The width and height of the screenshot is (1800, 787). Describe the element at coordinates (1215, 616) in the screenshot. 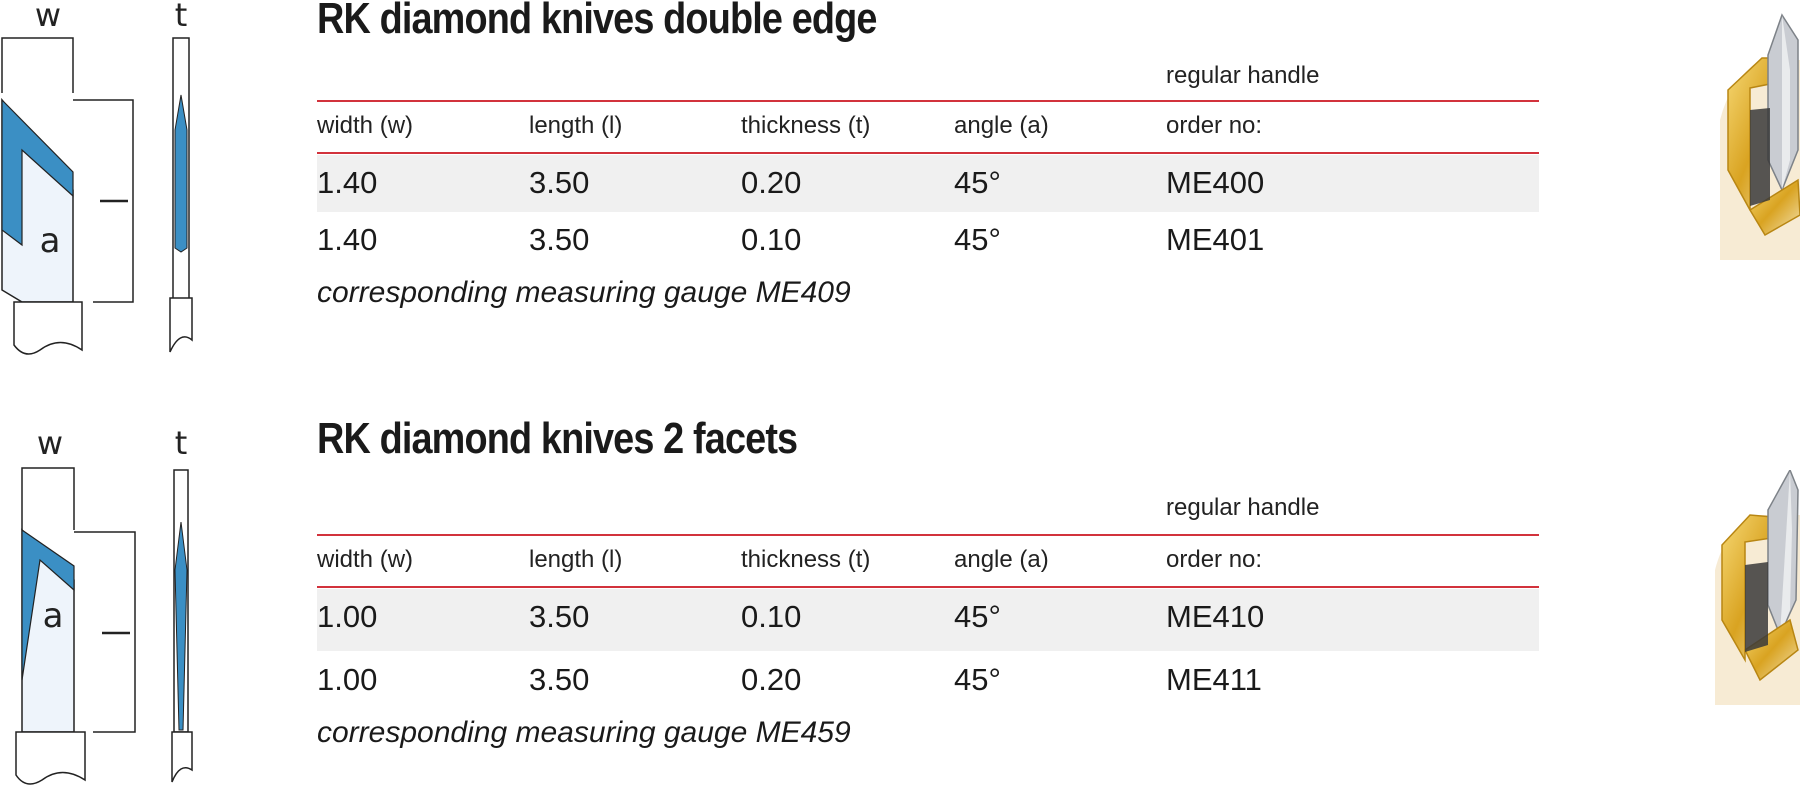

I see `cell-order-no: ME410` at that location.